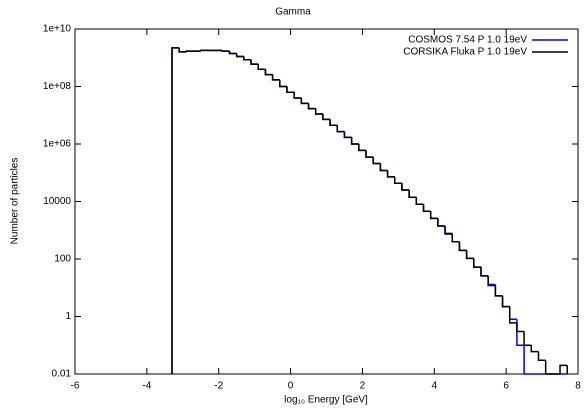 The width and height of the screenshot is (588, 410). What do you see at coordinates (291, 386) in the screenshot?
I see `x-tick-label: 0` at bounding box center [291, 386].